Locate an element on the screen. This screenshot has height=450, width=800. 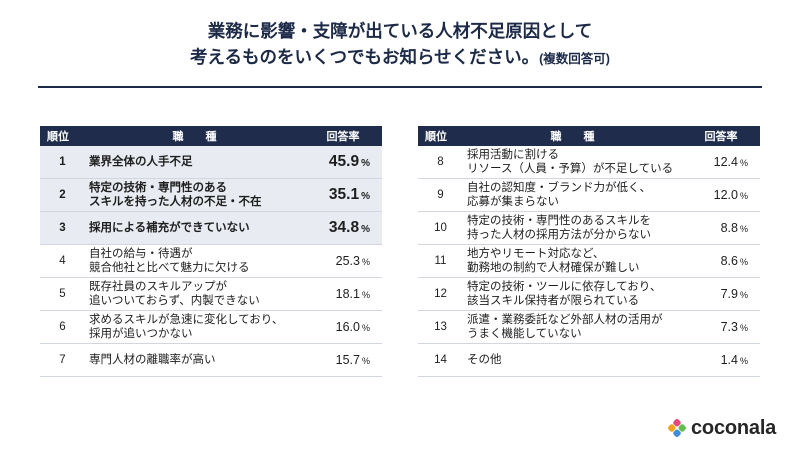
job-type-line: 採用が追いつかない is located at coordinates (141, 334).